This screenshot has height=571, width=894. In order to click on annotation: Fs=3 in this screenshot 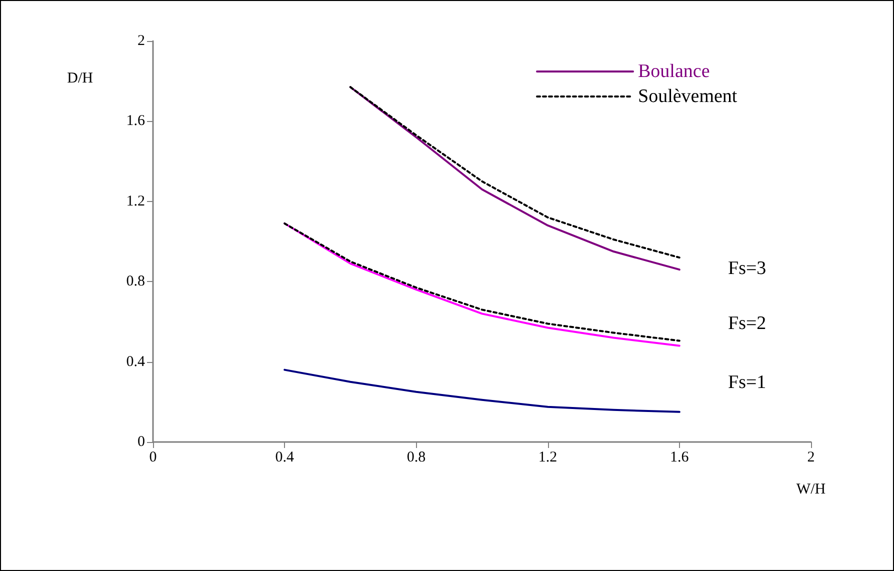, I will do `click(747, 268)`.